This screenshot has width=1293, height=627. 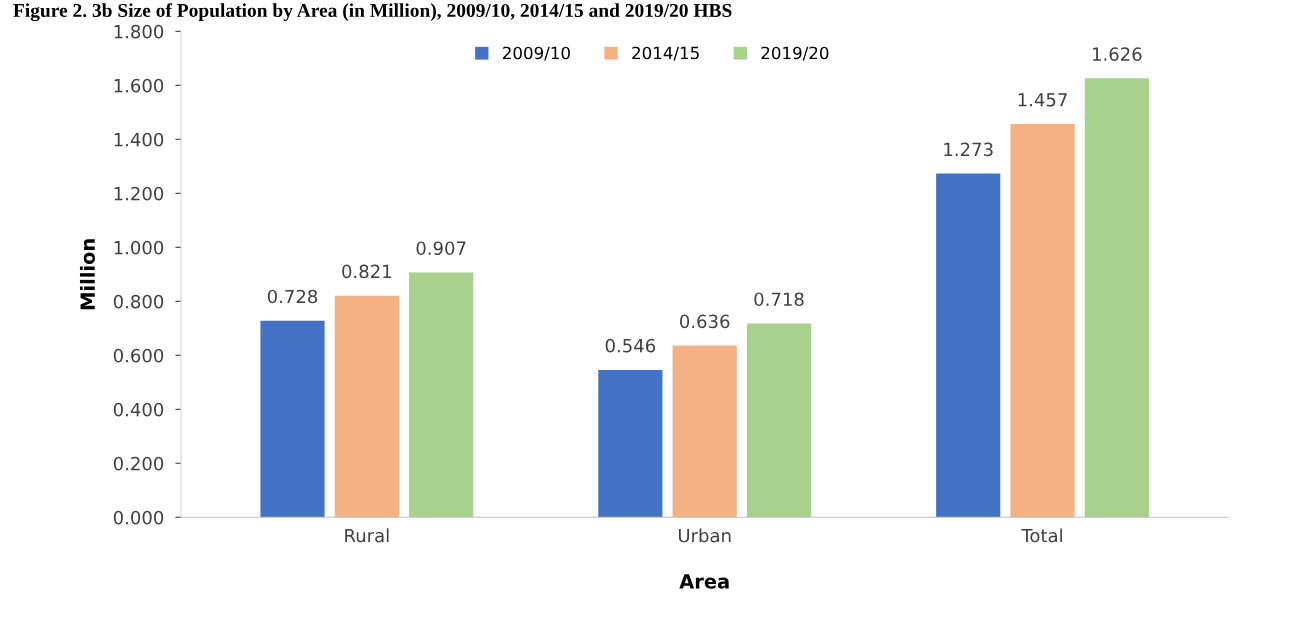 I want to click on legend-label: 2014/15, so click(x=665, y=53).